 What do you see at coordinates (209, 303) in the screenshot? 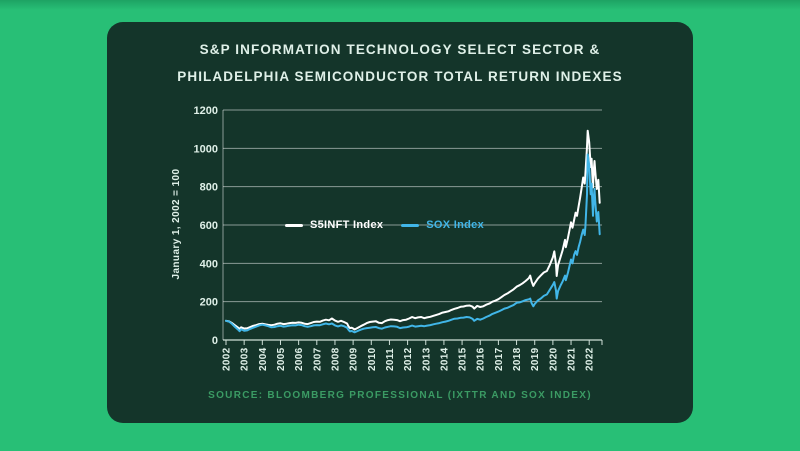
I see `y-tick-label: 200` at bounding box center [209, 303].